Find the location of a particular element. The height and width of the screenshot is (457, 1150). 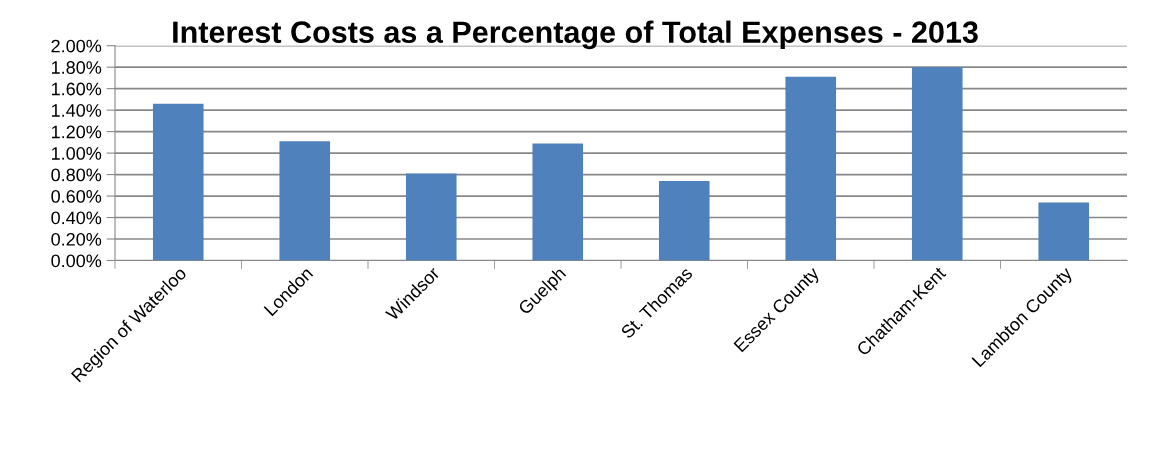

y-tick-label: 0.20% is located at coordinates (76, 239).